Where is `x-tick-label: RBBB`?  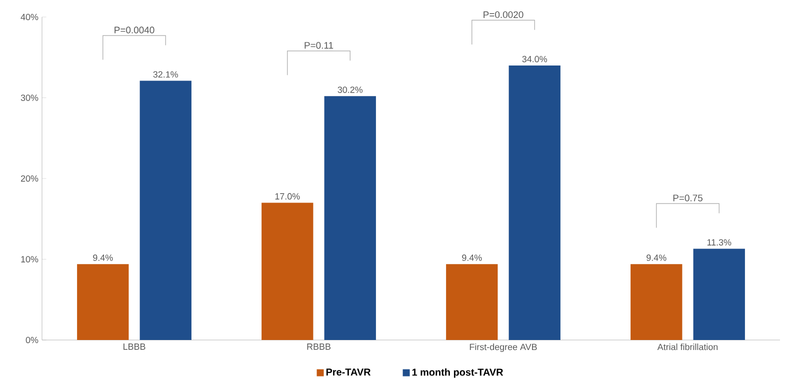 x-tick-label: RBBB is located at coordinates (318, 347).